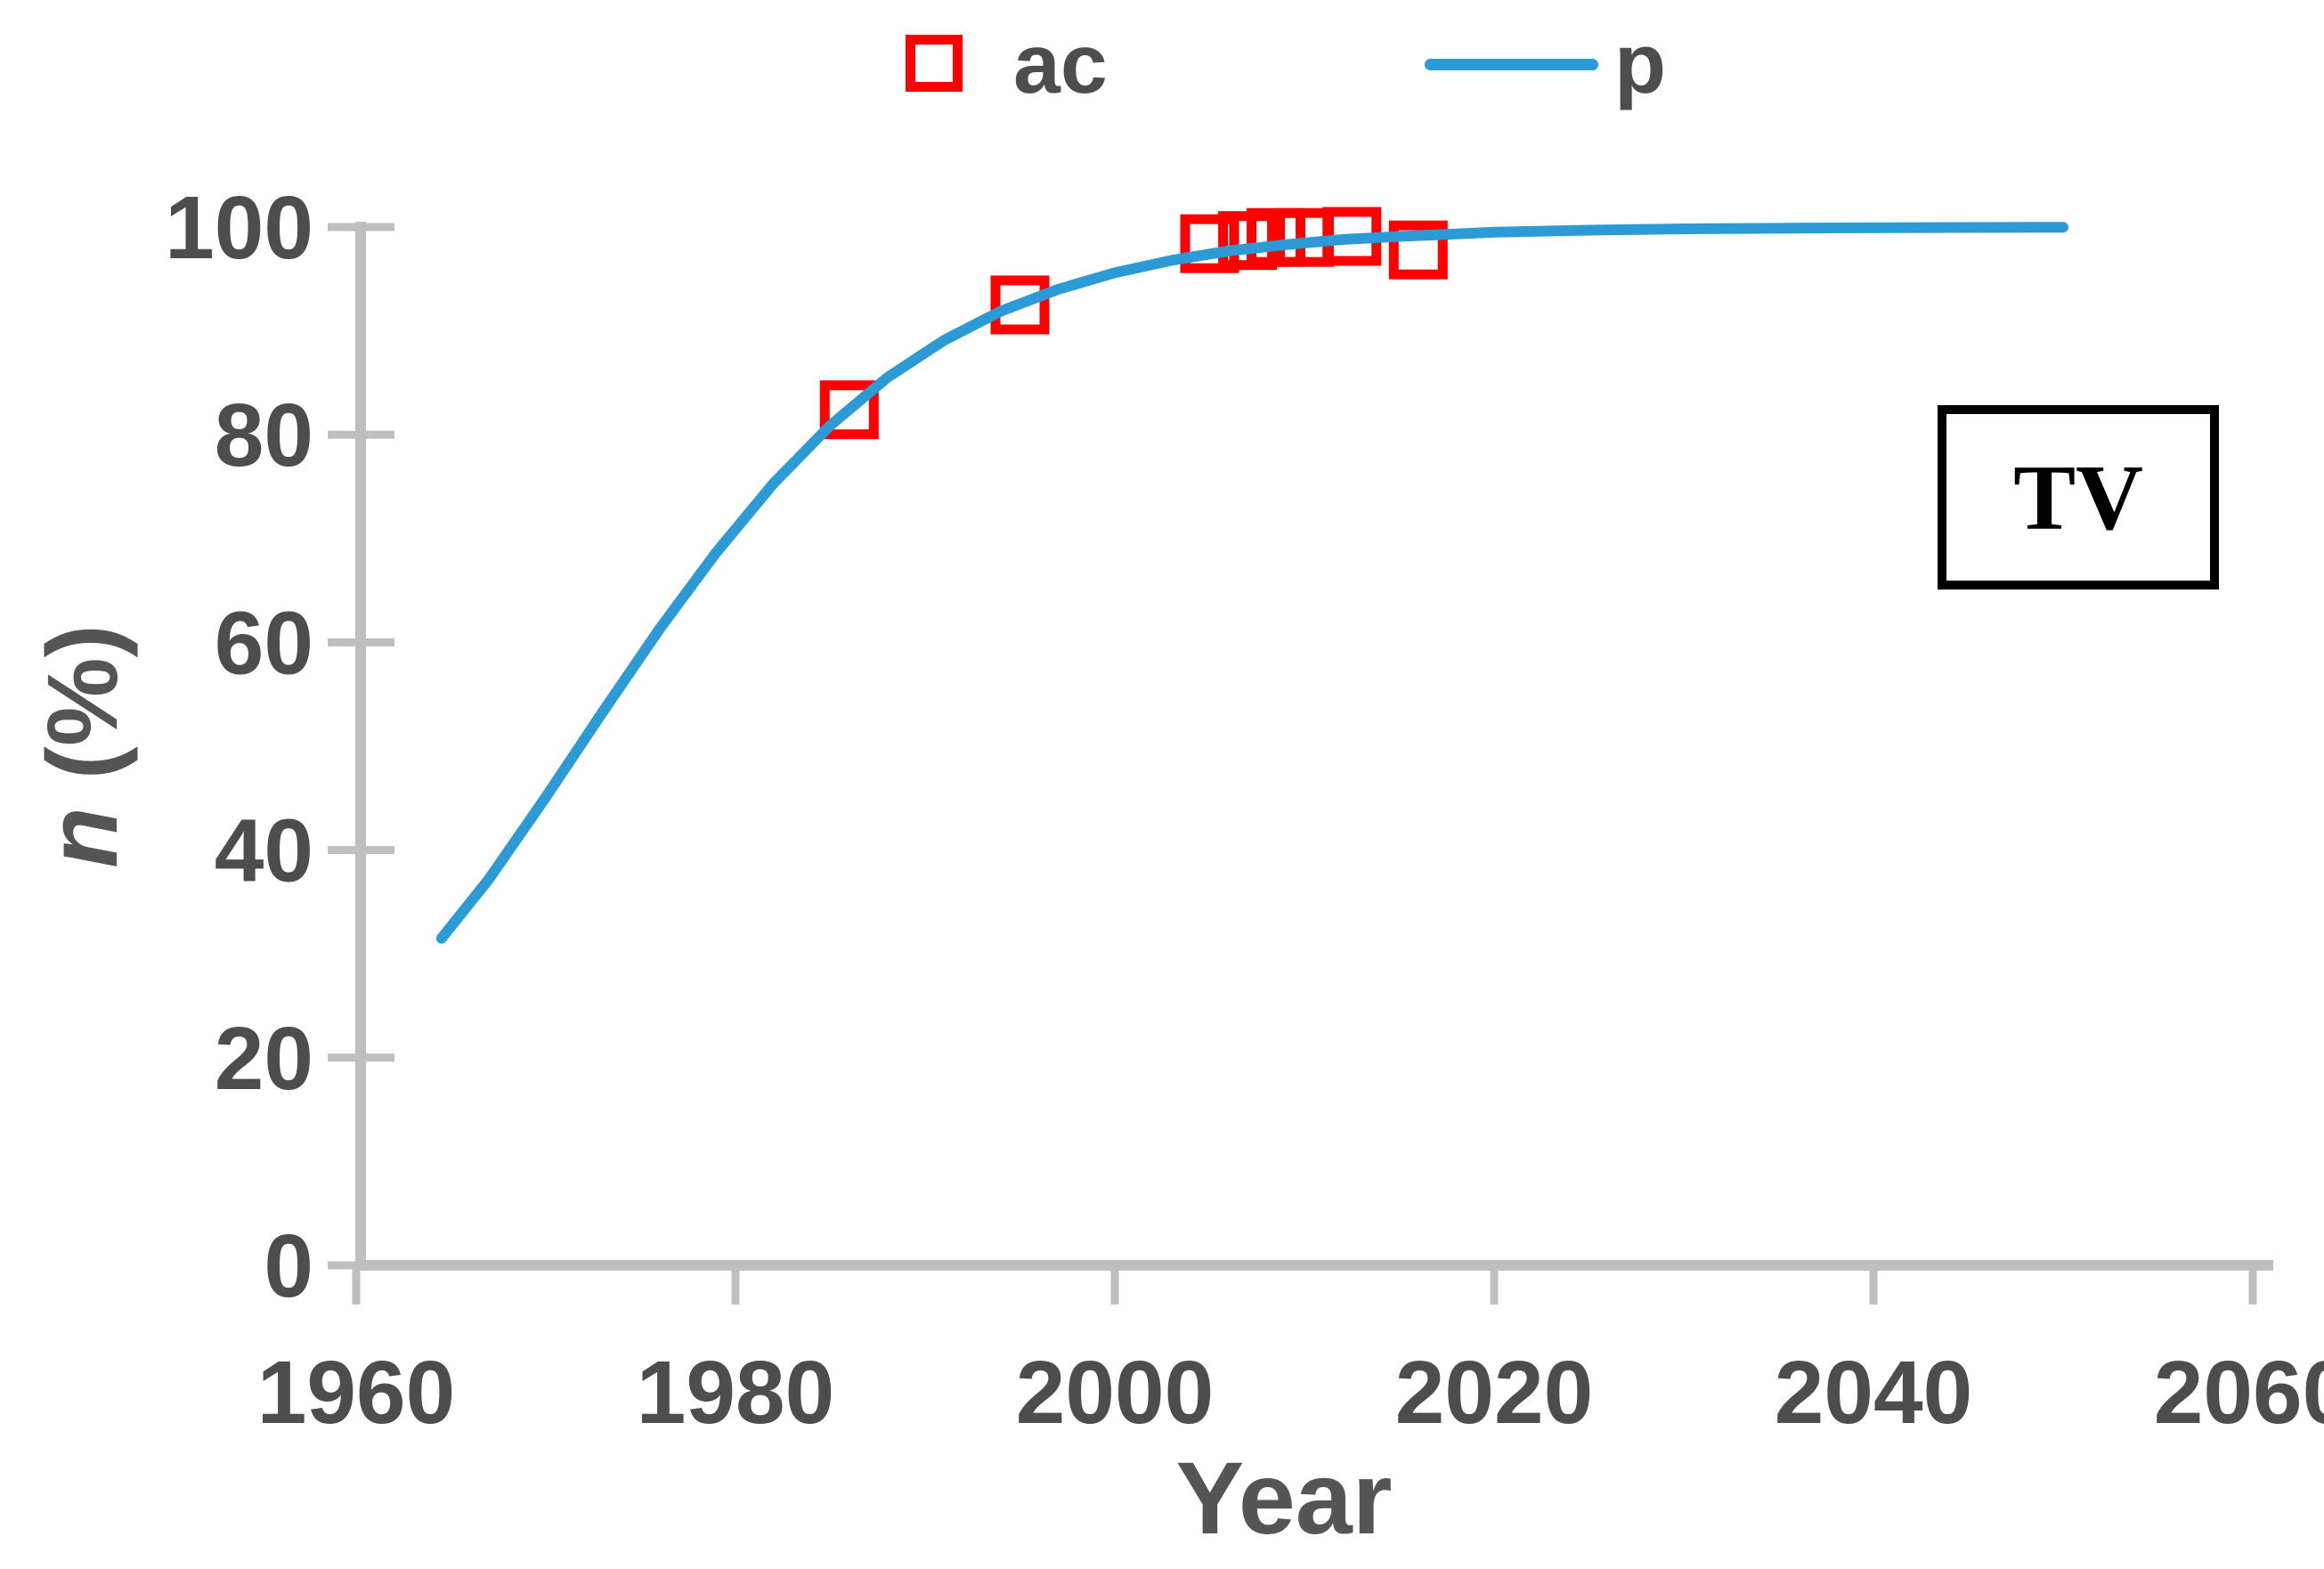  What do you see at coordinates (356, 1393) in the screenshot?
I see `x-tick-label: 1960` at bounding box center [356, 1393].